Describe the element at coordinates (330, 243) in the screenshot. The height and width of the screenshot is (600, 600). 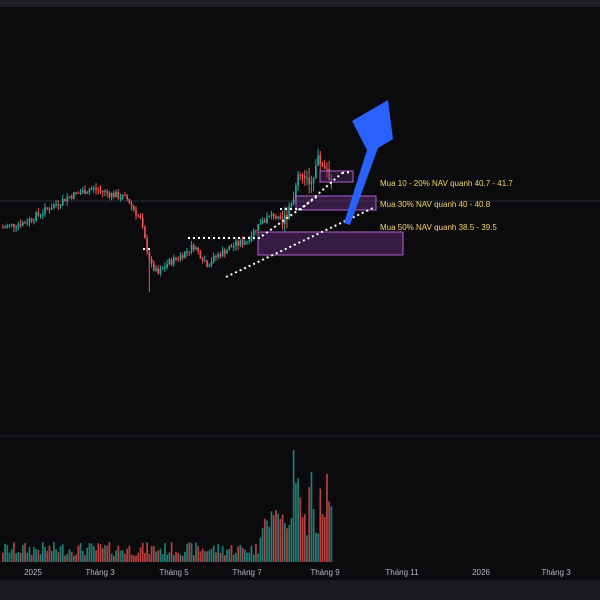
I see `zone-buy-50pct` at that location.